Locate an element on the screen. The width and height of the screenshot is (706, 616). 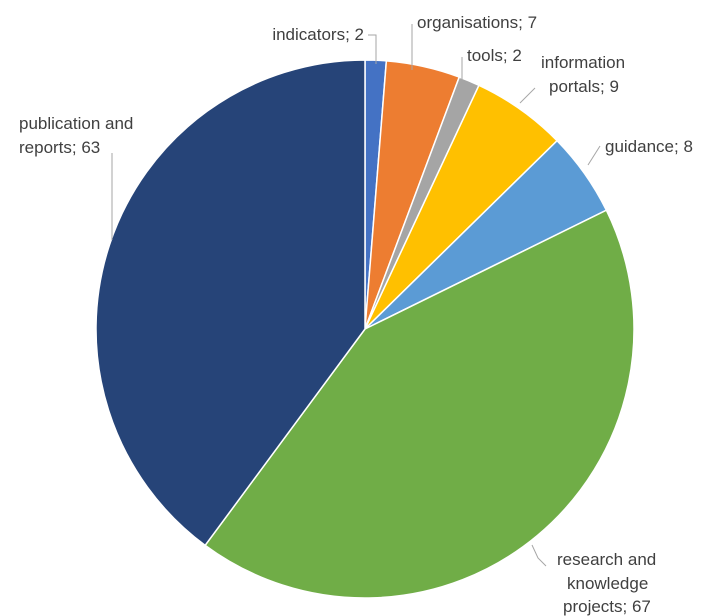
data-label-research-and-knowledge-projects: research and knowledge projects; 67 is located at coordinates (606, 583).